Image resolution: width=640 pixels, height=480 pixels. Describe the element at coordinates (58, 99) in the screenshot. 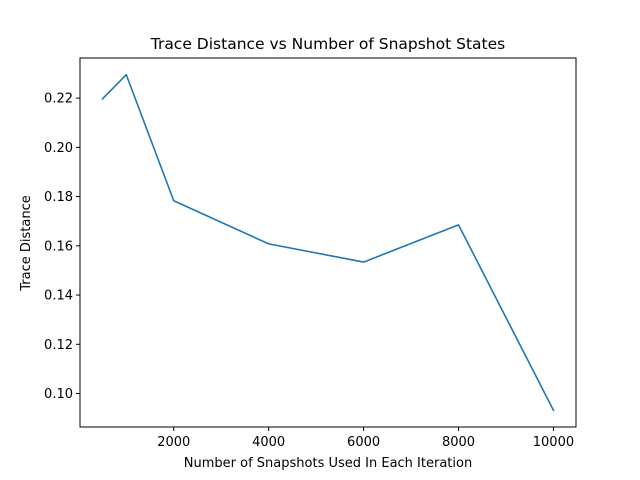

I see `y-tick-label: 0.22` at that location.